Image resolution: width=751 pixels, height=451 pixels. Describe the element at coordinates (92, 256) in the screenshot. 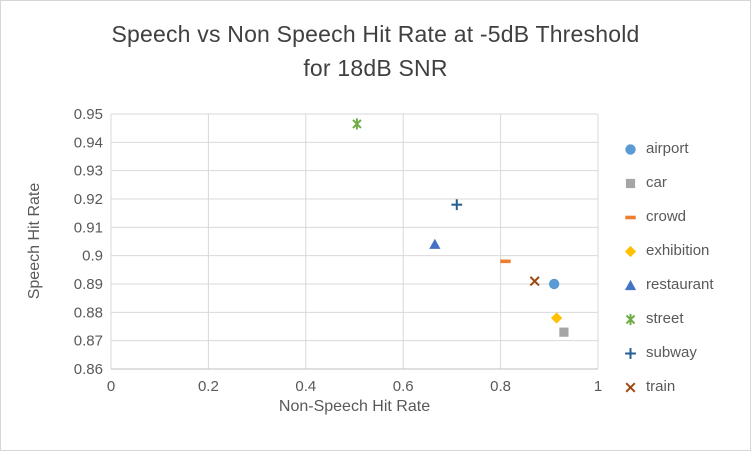

I see `y-tick-label: 0.9` at that location.